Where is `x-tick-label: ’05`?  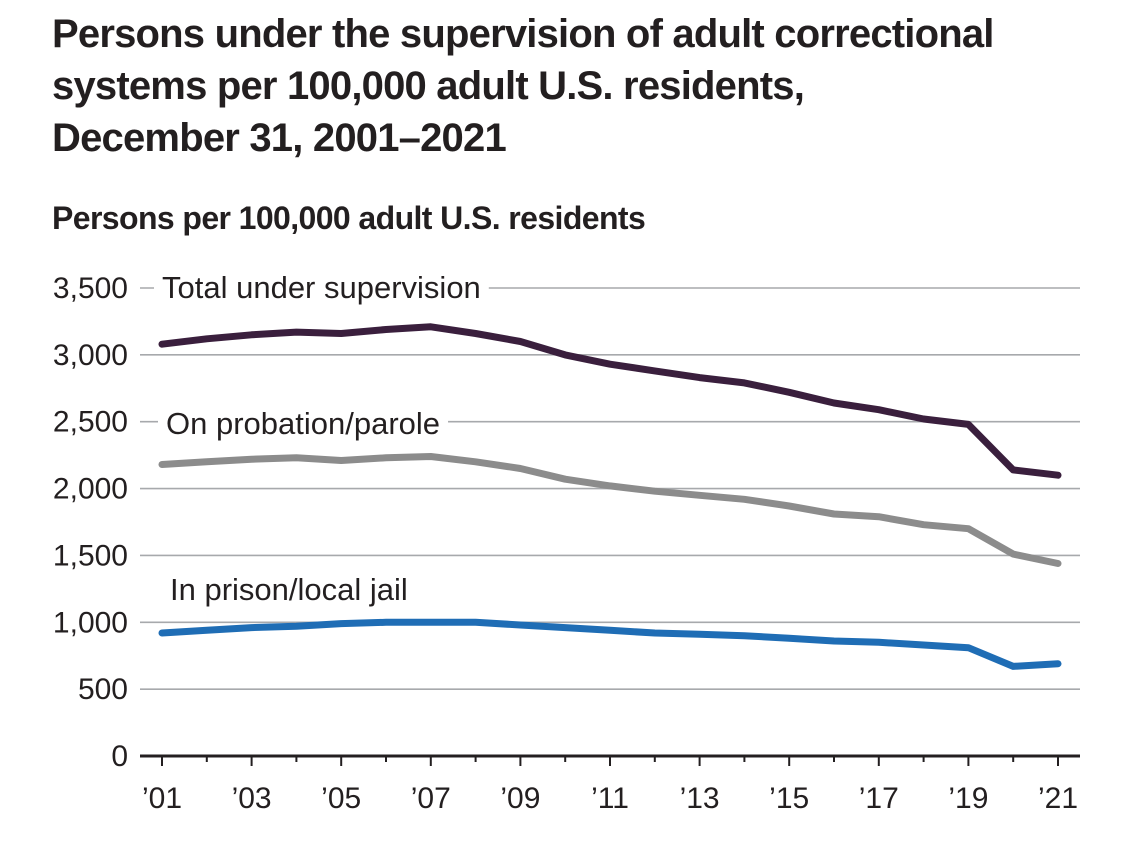
x-tick-label: ’05 is located at coordinates (341, 798).